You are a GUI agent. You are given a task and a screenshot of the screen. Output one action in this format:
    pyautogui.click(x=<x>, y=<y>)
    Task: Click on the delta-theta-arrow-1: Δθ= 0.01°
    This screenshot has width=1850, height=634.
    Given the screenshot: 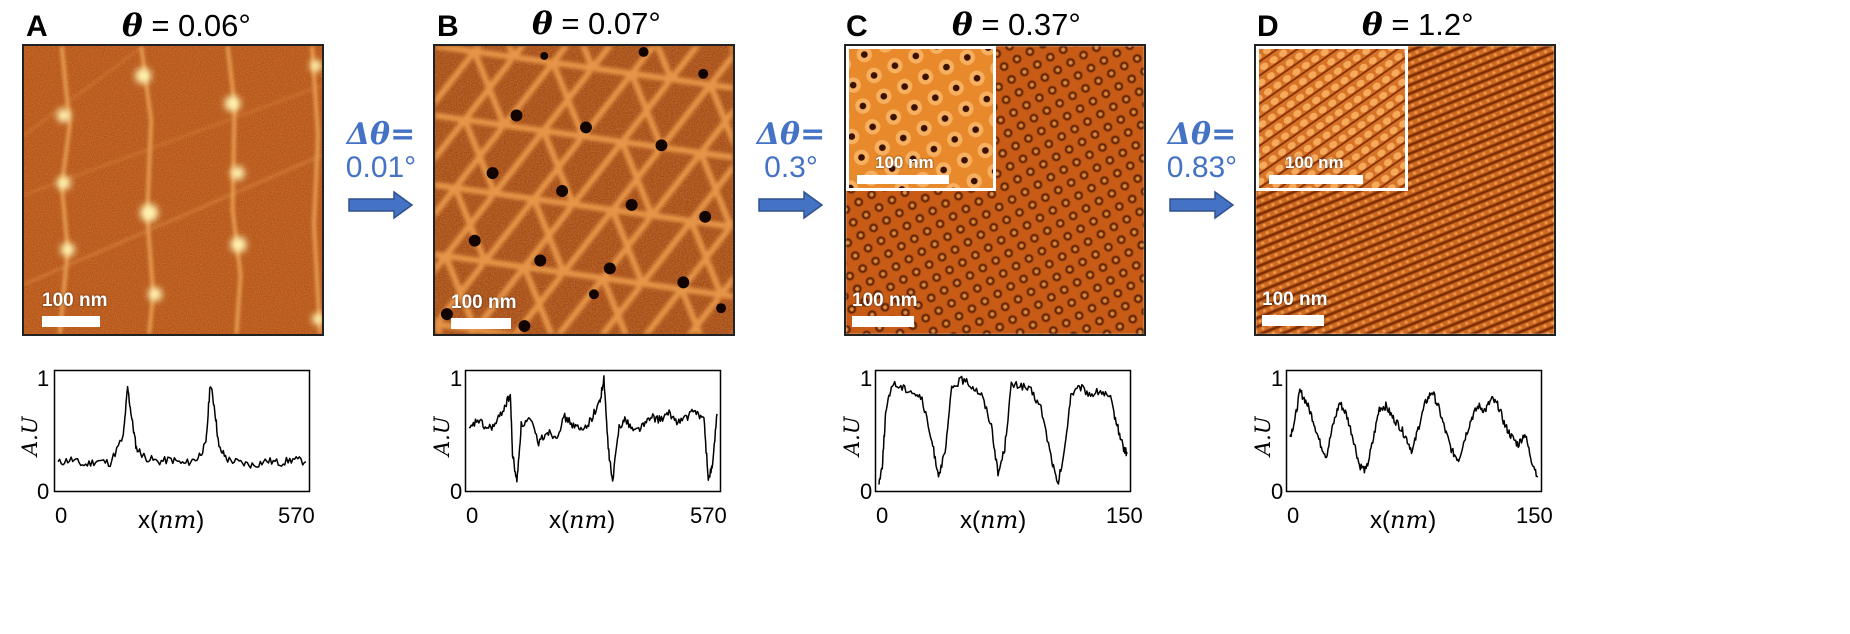 What is the action you would take?
    pyautogui.click(x=381, y=171)
    